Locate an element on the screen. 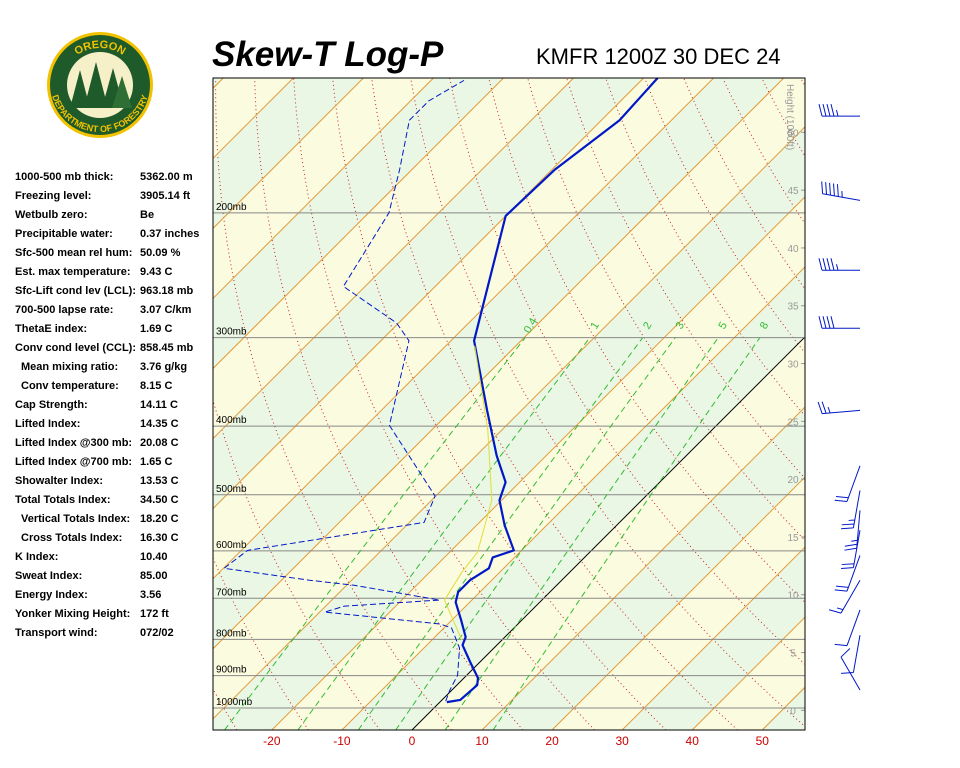  height-label: 40 is located at coordinates (793, 249).